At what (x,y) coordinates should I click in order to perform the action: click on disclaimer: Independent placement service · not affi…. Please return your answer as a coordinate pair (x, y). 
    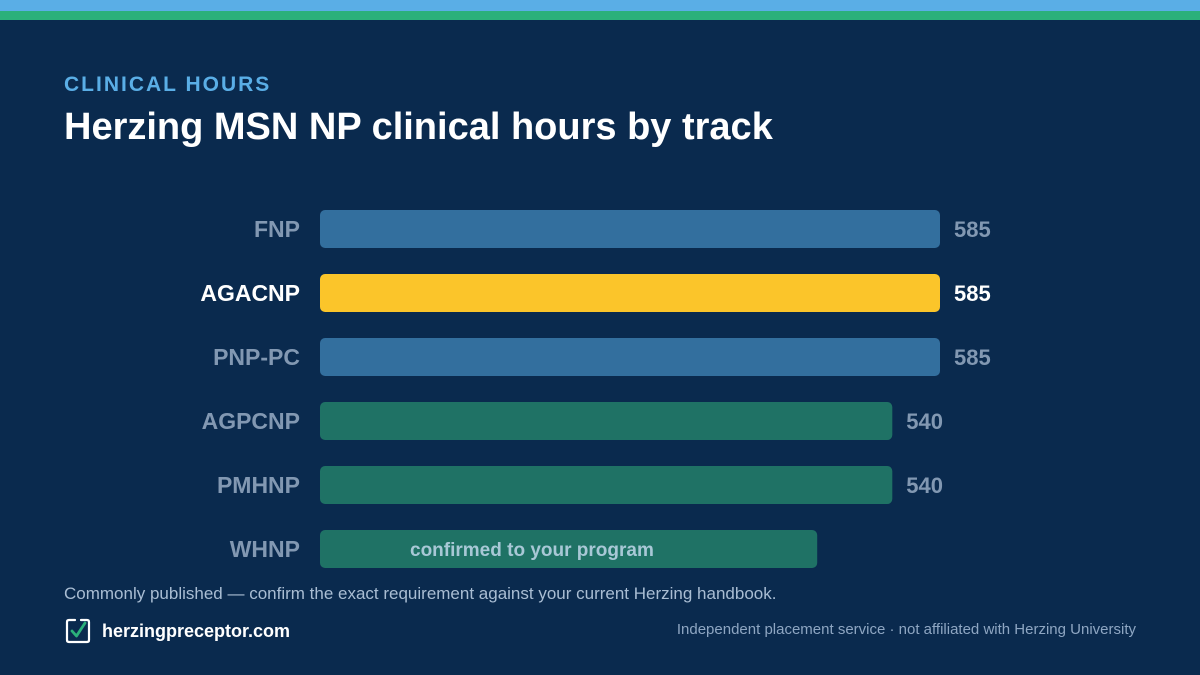
    Looking at the image, I should click on (906, 629).